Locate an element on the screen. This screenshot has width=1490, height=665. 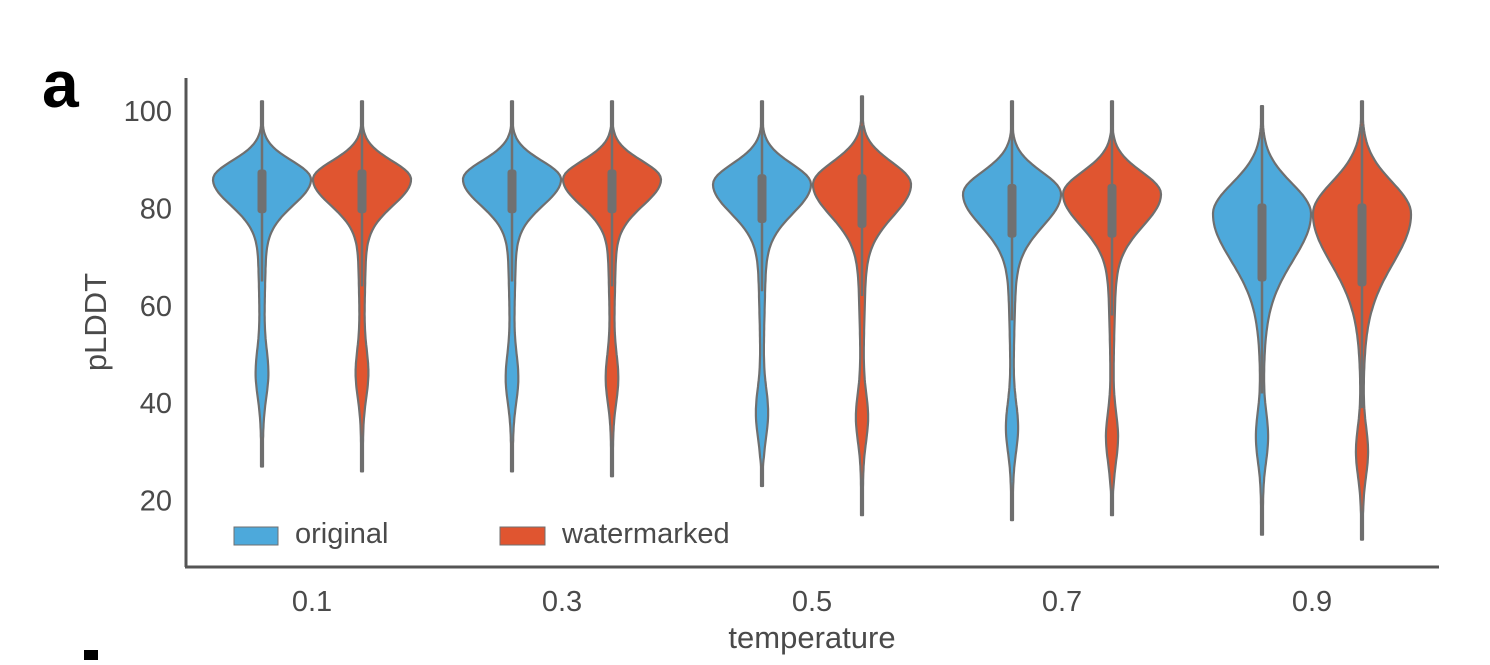
next-panel-label-fragment is located at coordinates (91, 655).